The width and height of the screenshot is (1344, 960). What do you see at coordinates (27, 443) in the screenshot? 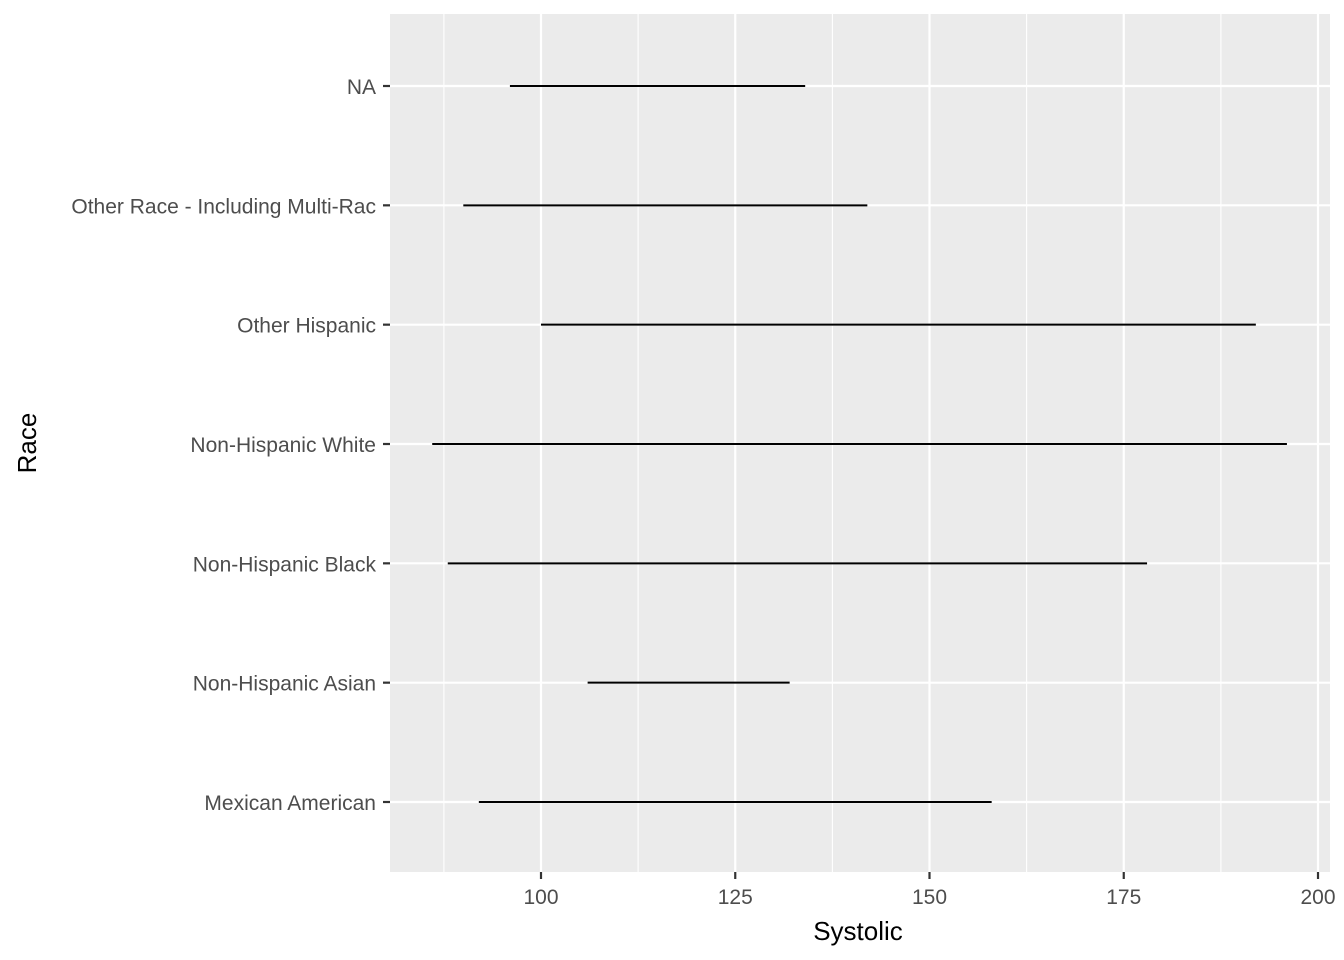
I see `y-axis-title: Race` at bounding box center [27, 443].